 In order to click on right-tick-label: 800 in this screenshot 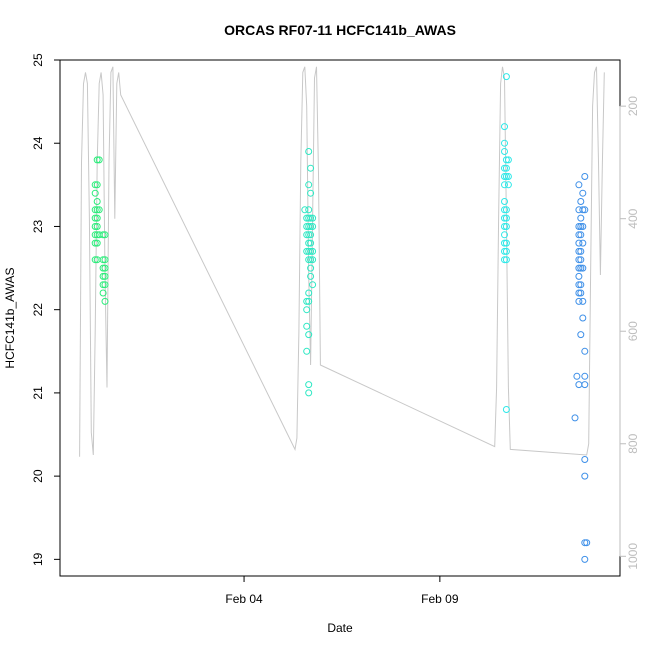, I will do `click(633, 443)`.